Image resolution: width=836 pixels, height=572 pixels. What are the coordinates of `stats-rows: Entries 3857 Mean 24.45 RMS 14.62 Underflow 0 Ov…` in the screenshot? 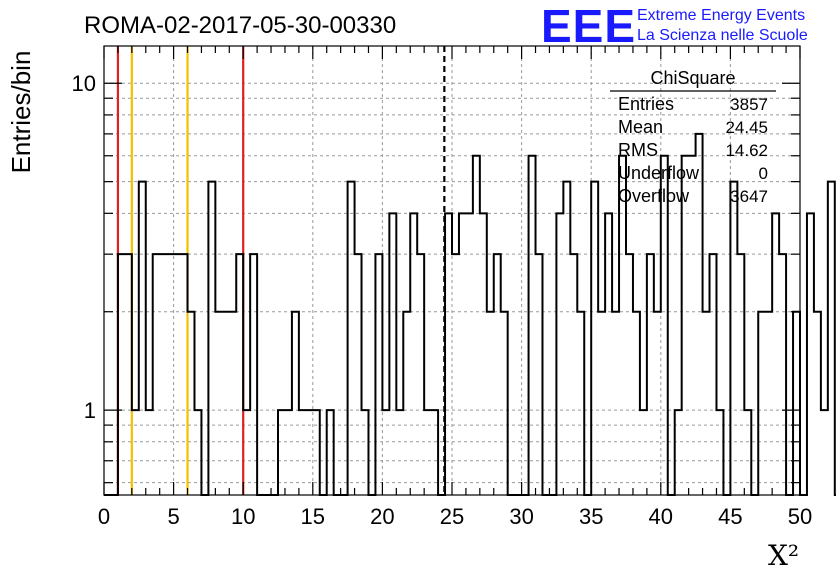 It's located at (693, 150).